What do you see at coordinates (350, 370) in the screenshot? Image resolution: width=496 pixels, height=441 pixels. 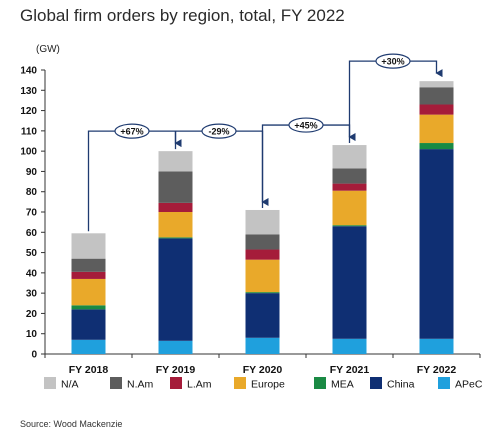 I see `x-tick-label: FY 2021` at bounding box center [350, 370].